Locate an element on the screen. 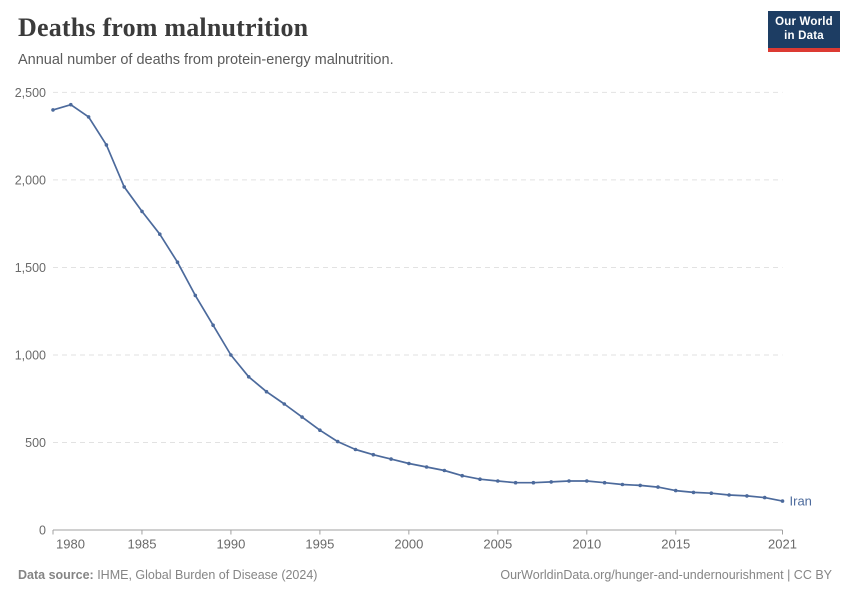 Image resolution: width=850 pixels, height=600 pixels. series-end-label: Iran is located at coordinates (801, 501).